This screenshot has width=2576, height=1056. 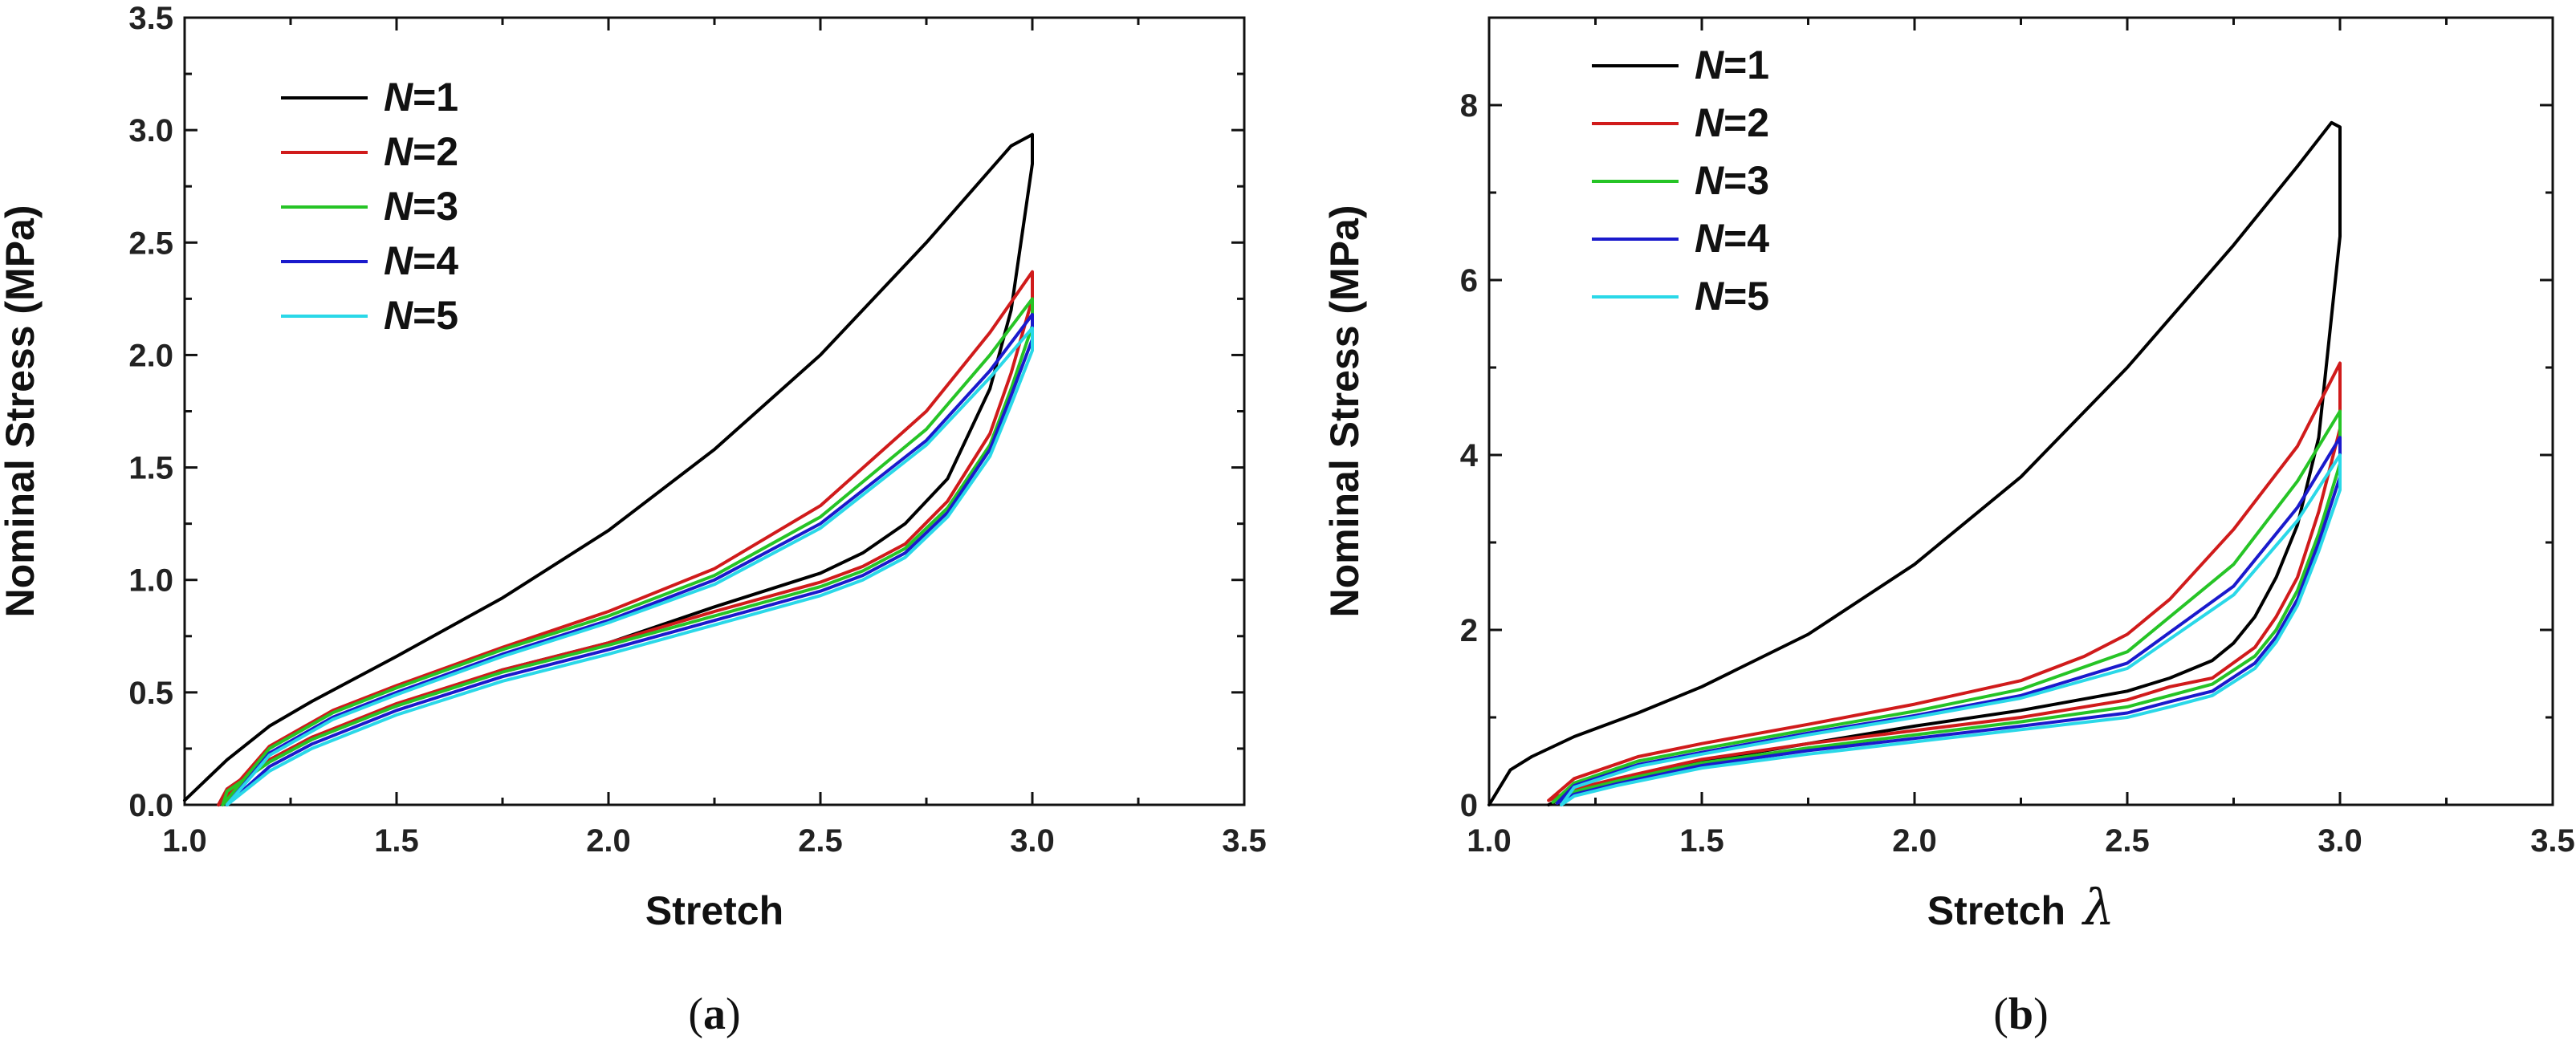 I want to click on series-line-n3, so click(x=1946, y=606).